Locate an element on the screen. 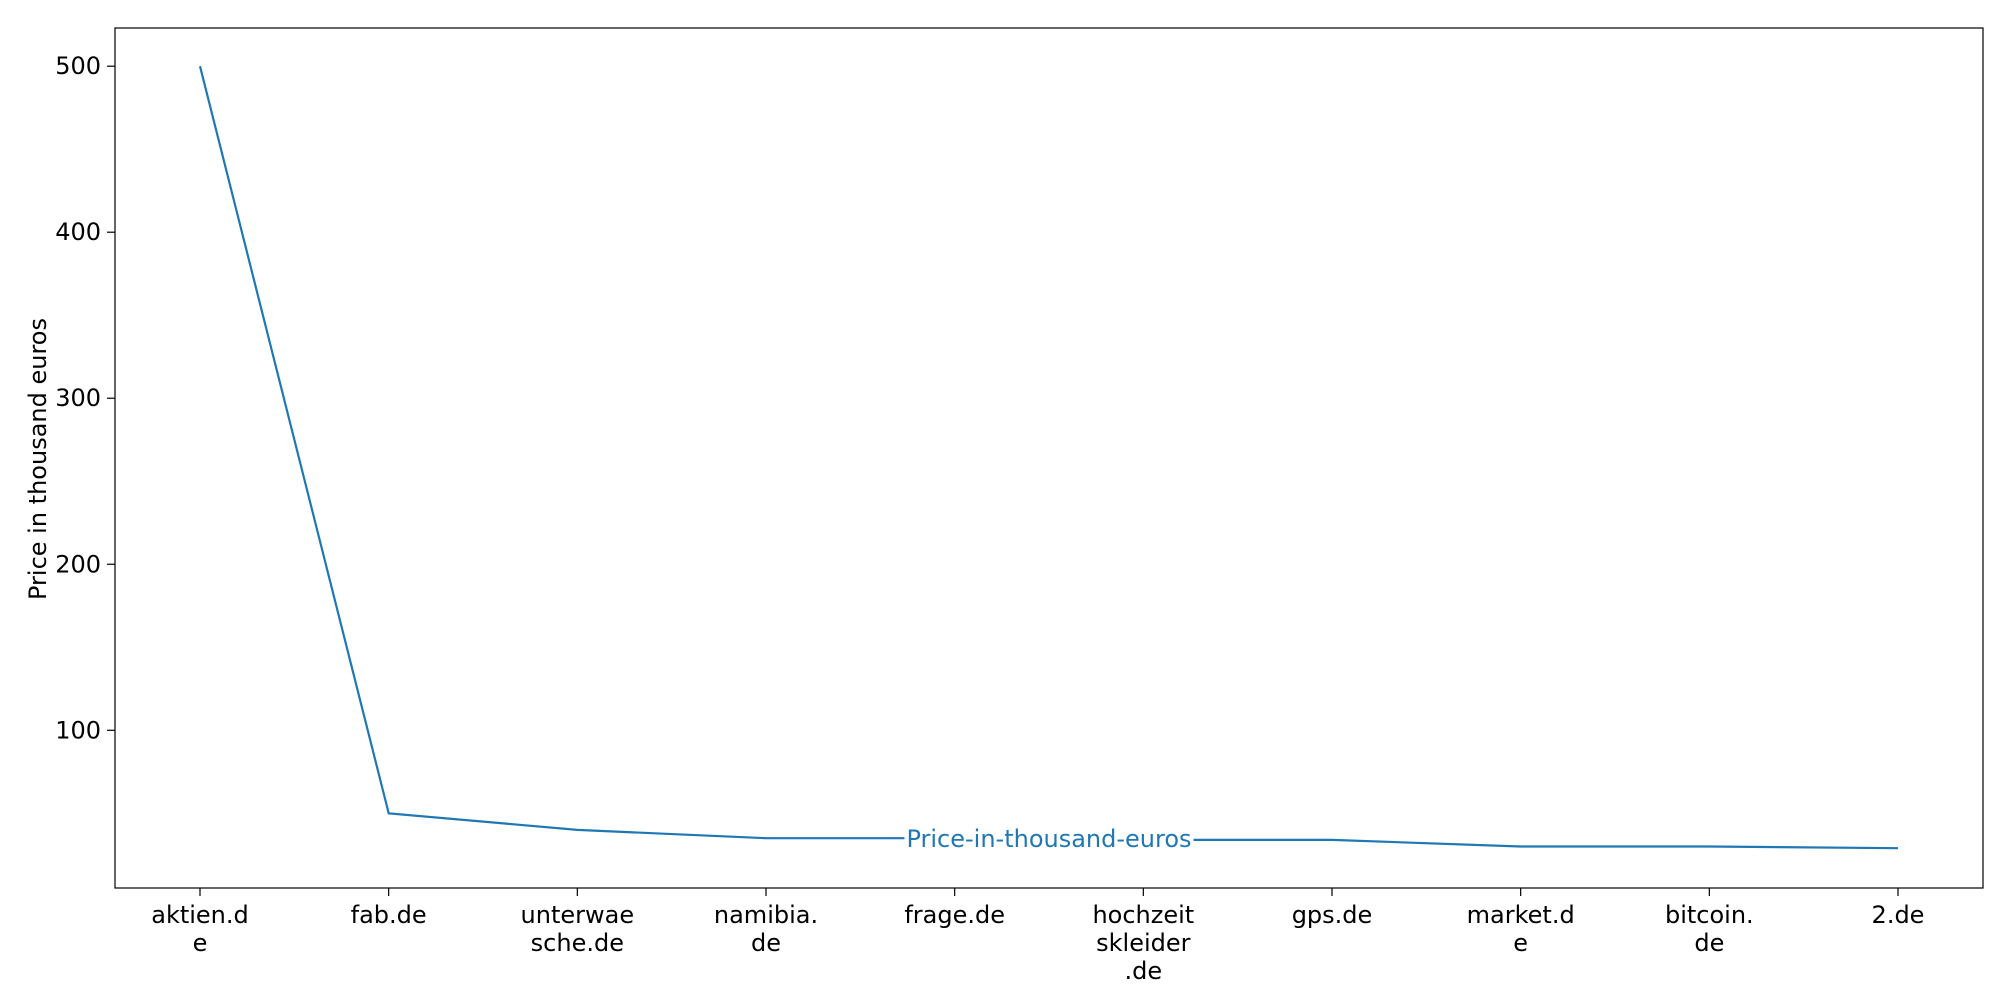  y-tick-label: 300 is located at coordinates (78, 398).